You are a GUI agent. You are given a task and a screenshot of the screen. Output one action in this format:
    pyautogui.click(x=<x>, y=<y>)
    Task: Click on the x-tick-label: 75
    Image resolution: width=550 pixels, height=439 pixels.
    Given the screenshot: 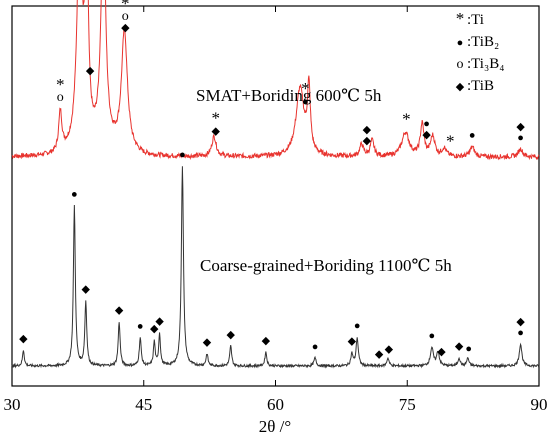 What is the action you would take?
    pyautogui.click(x=407, y=404)
    